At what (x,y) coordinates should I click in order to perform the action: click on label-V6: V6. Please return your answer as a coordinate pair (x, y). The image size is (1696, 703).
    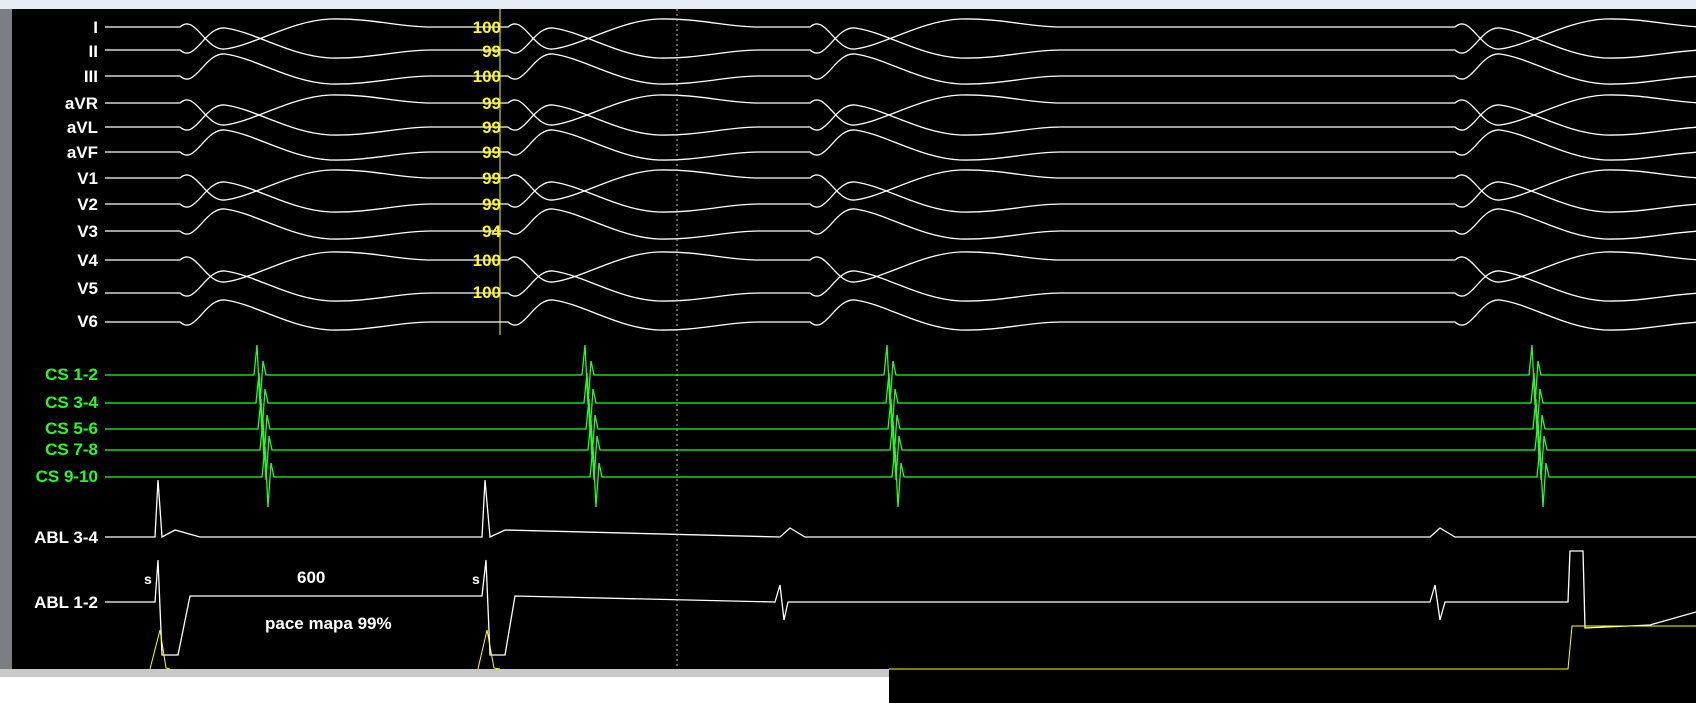
    Looking at the image, I should click on (87, 321).